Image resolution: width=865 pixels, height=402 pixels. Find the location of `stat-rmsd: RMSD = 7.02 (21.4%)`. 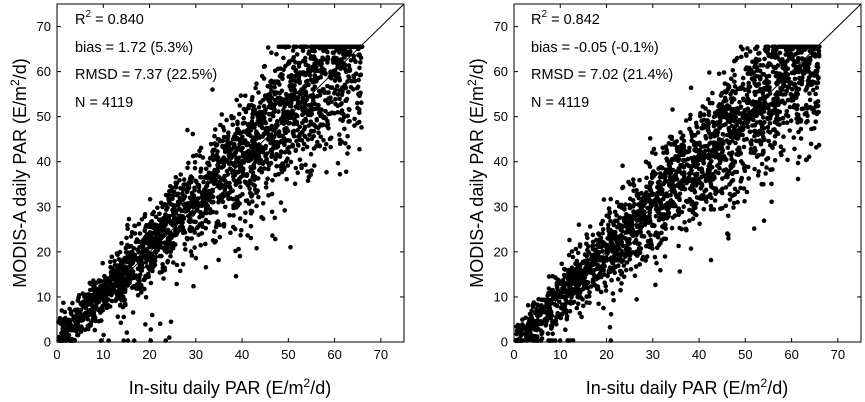

stat-rmsd: RMSD = 7.02 (21.4%) is located at coordinates (602, 75).